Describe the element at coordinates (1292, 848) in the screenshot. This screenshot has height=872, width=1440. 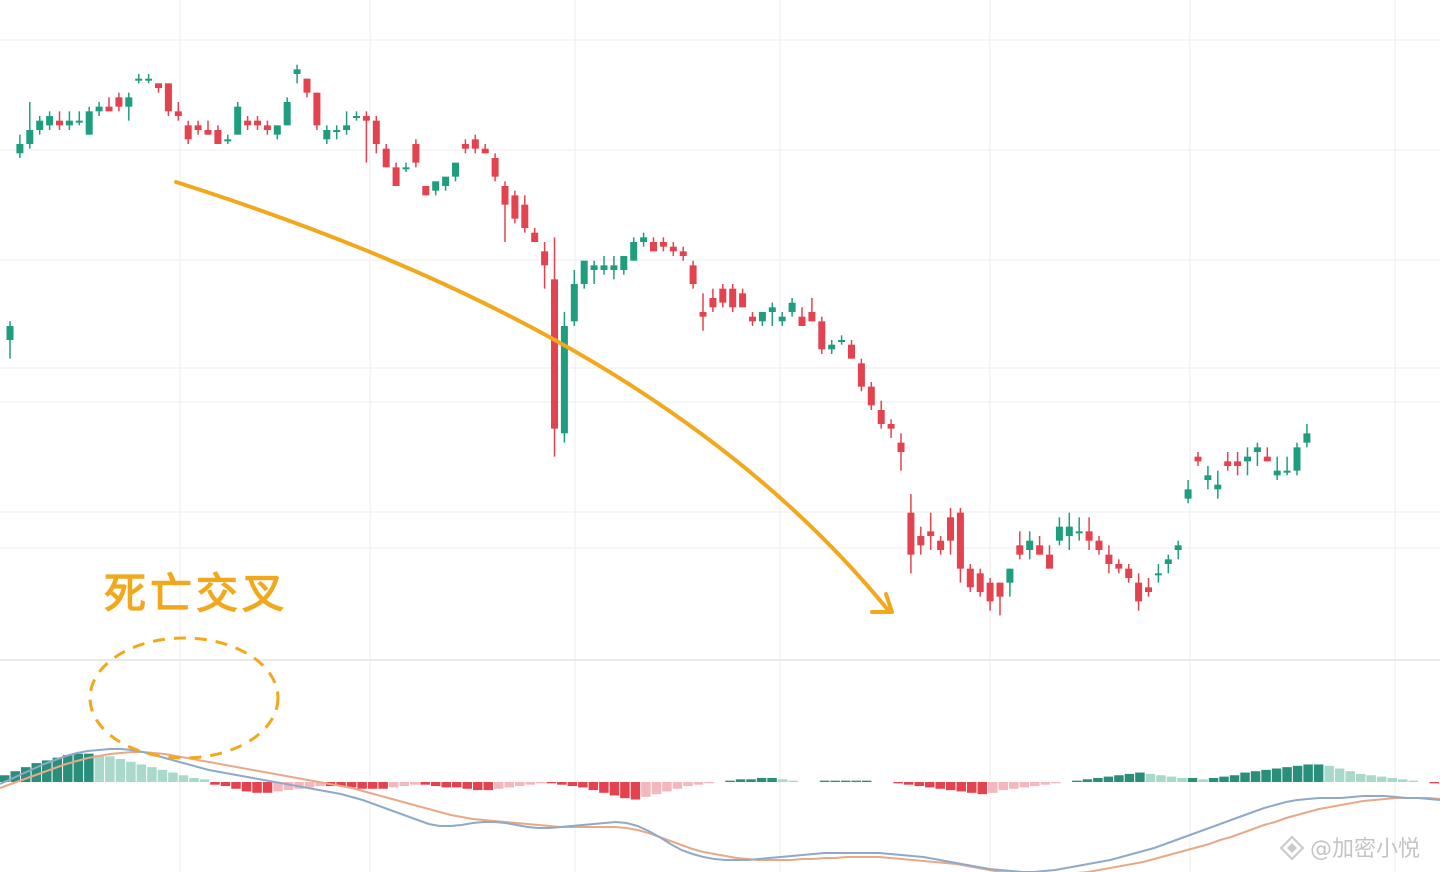
I see `diamond-logo-icon` at that location.